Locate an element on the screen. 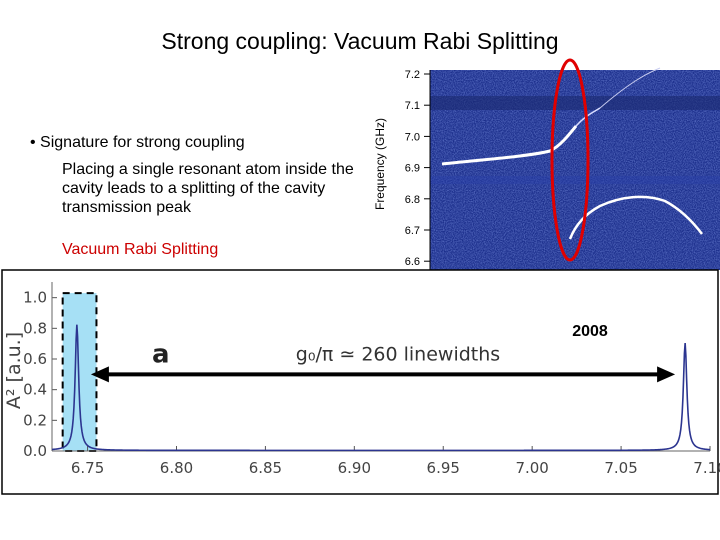 The image size is (720, 540). arrow-head-right is located at coordinates (666, 374).